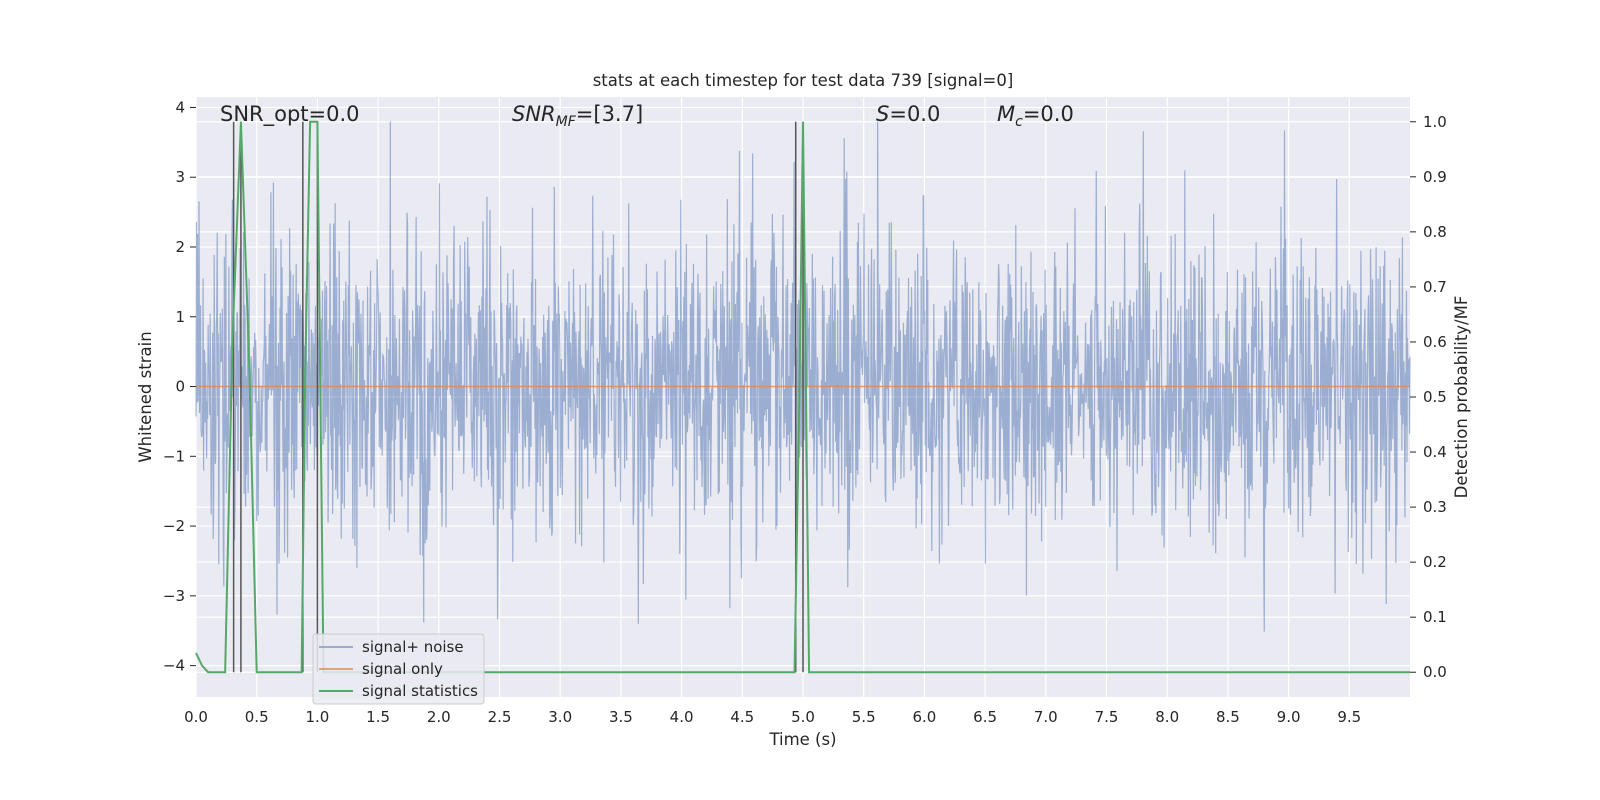 The height and width of the screenshot is (800, 1600). I want to click on left-tick-label: 3, so click(180, 177).